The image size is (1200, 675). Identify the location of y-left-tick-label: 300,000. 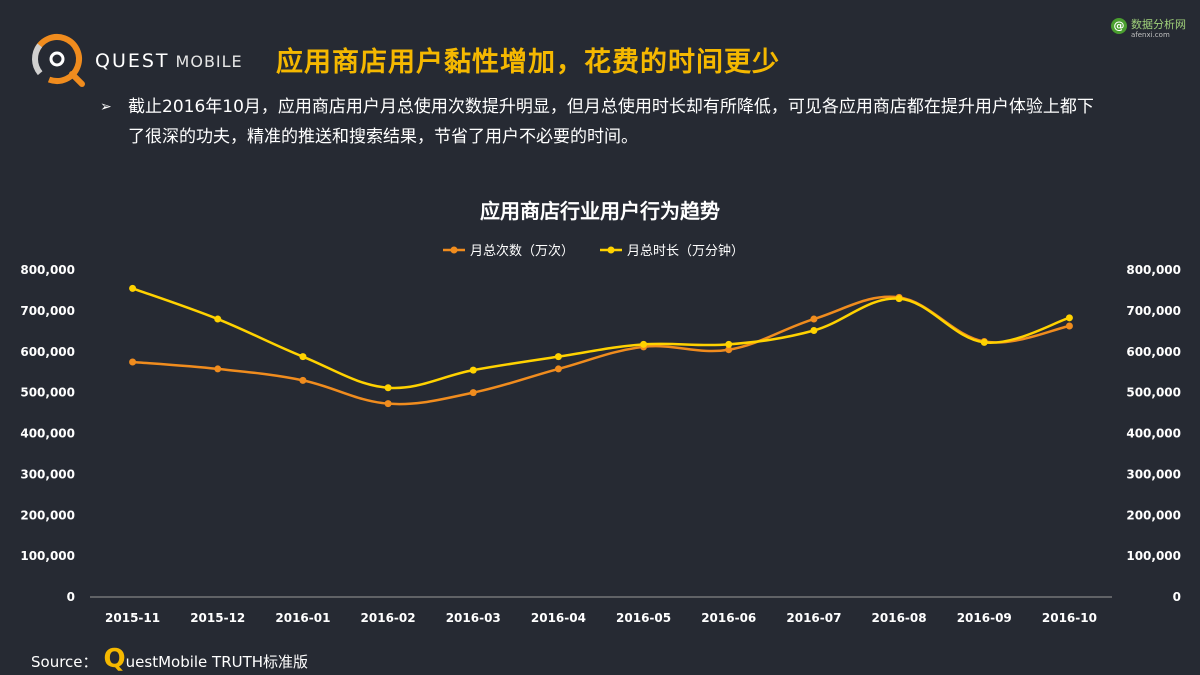
(47, 474).